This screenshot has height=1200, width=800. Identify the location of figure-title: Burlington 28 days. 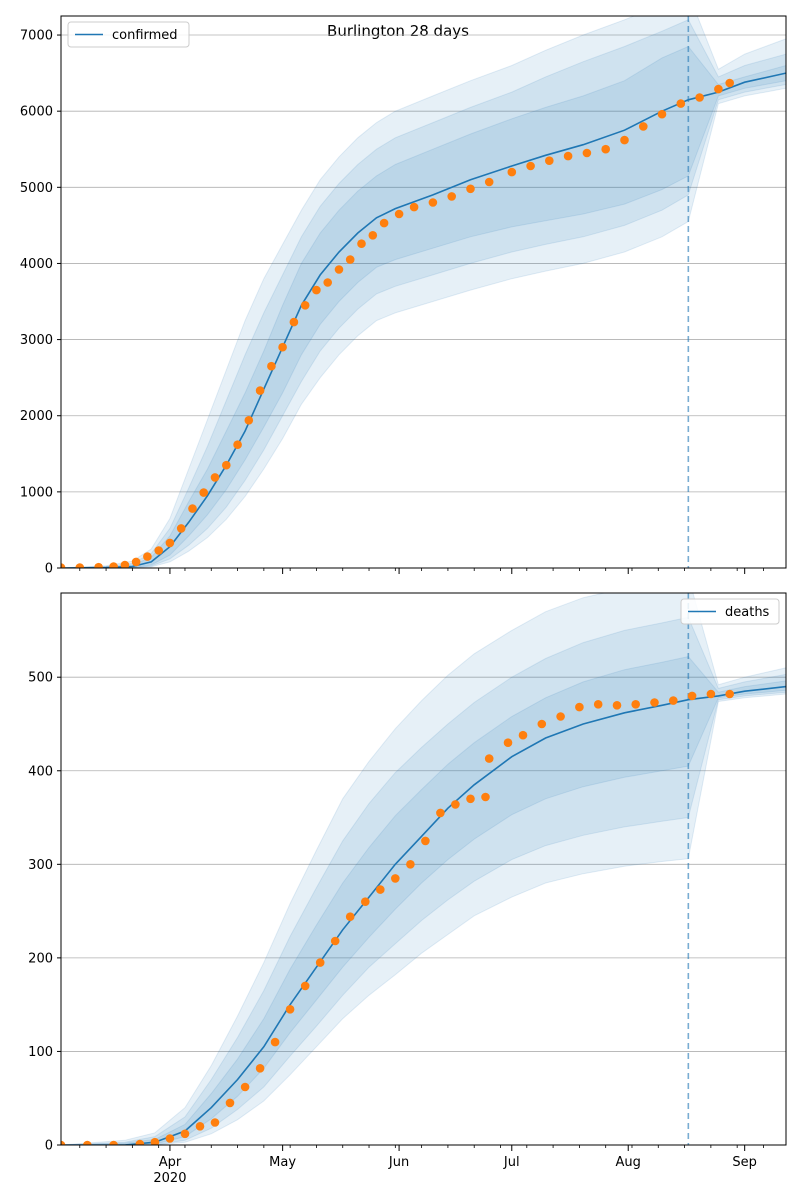
(398, 31).